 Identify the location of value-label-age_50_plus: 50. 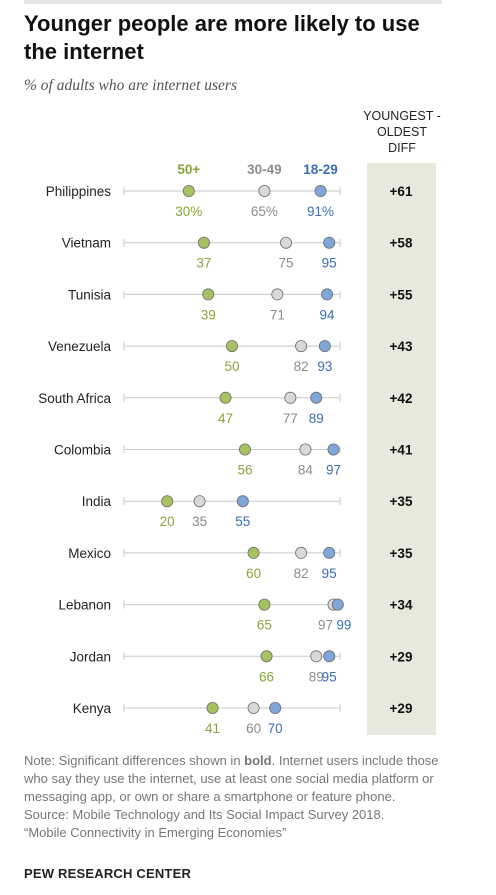
(231, 366).